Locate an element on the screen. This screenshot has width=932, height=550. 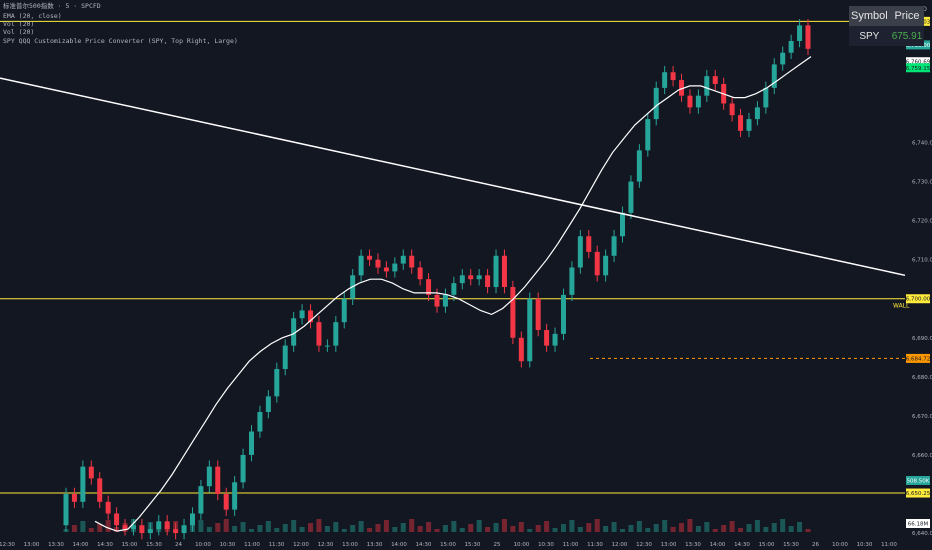
x-tick-label: 11:00 is located at coordinates (571, 545).